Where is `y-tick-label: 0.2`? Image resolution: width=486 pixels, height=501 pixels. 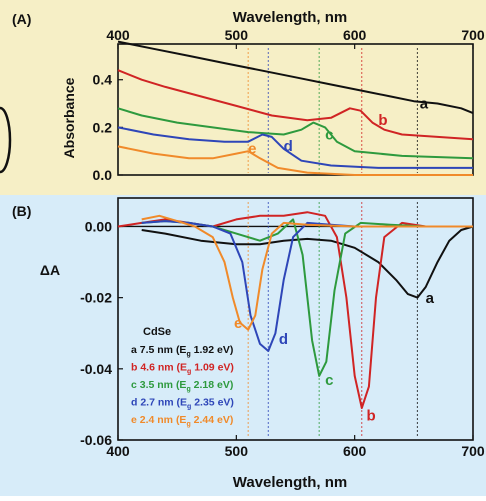 y-tick-label: 0.2 is located at coordinates (103, 127).